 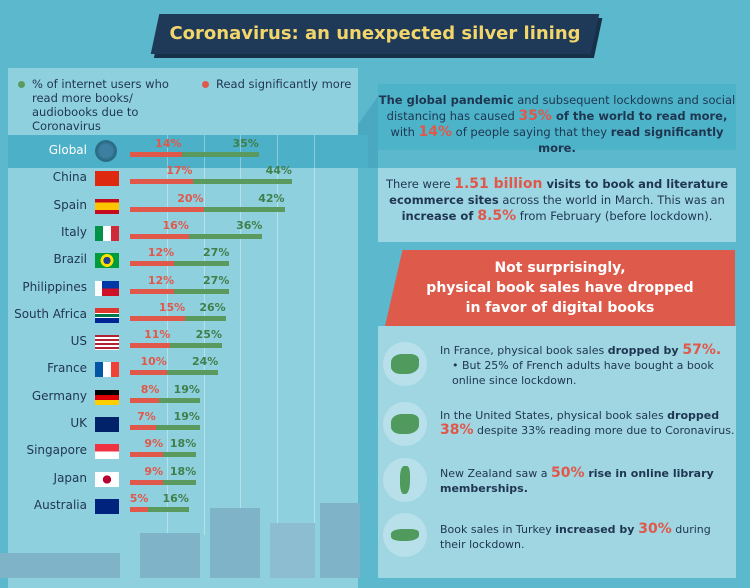 What do you see at coordinates (139, 509) in the screenshot?
I see `bar-red-australia` at bounding box center [139, 509].